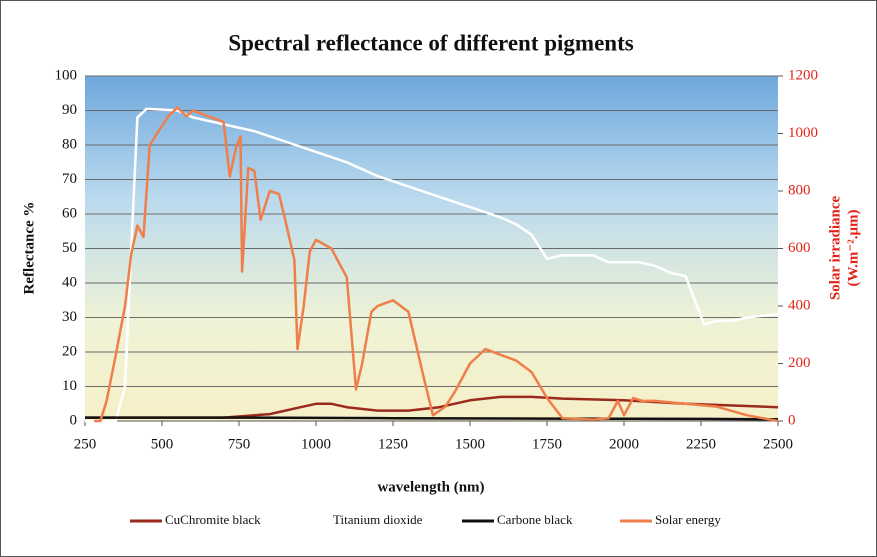  Describe the element at coordinates (239, 444) in the screenshot. I see `x-tick-label: 750` at that location.